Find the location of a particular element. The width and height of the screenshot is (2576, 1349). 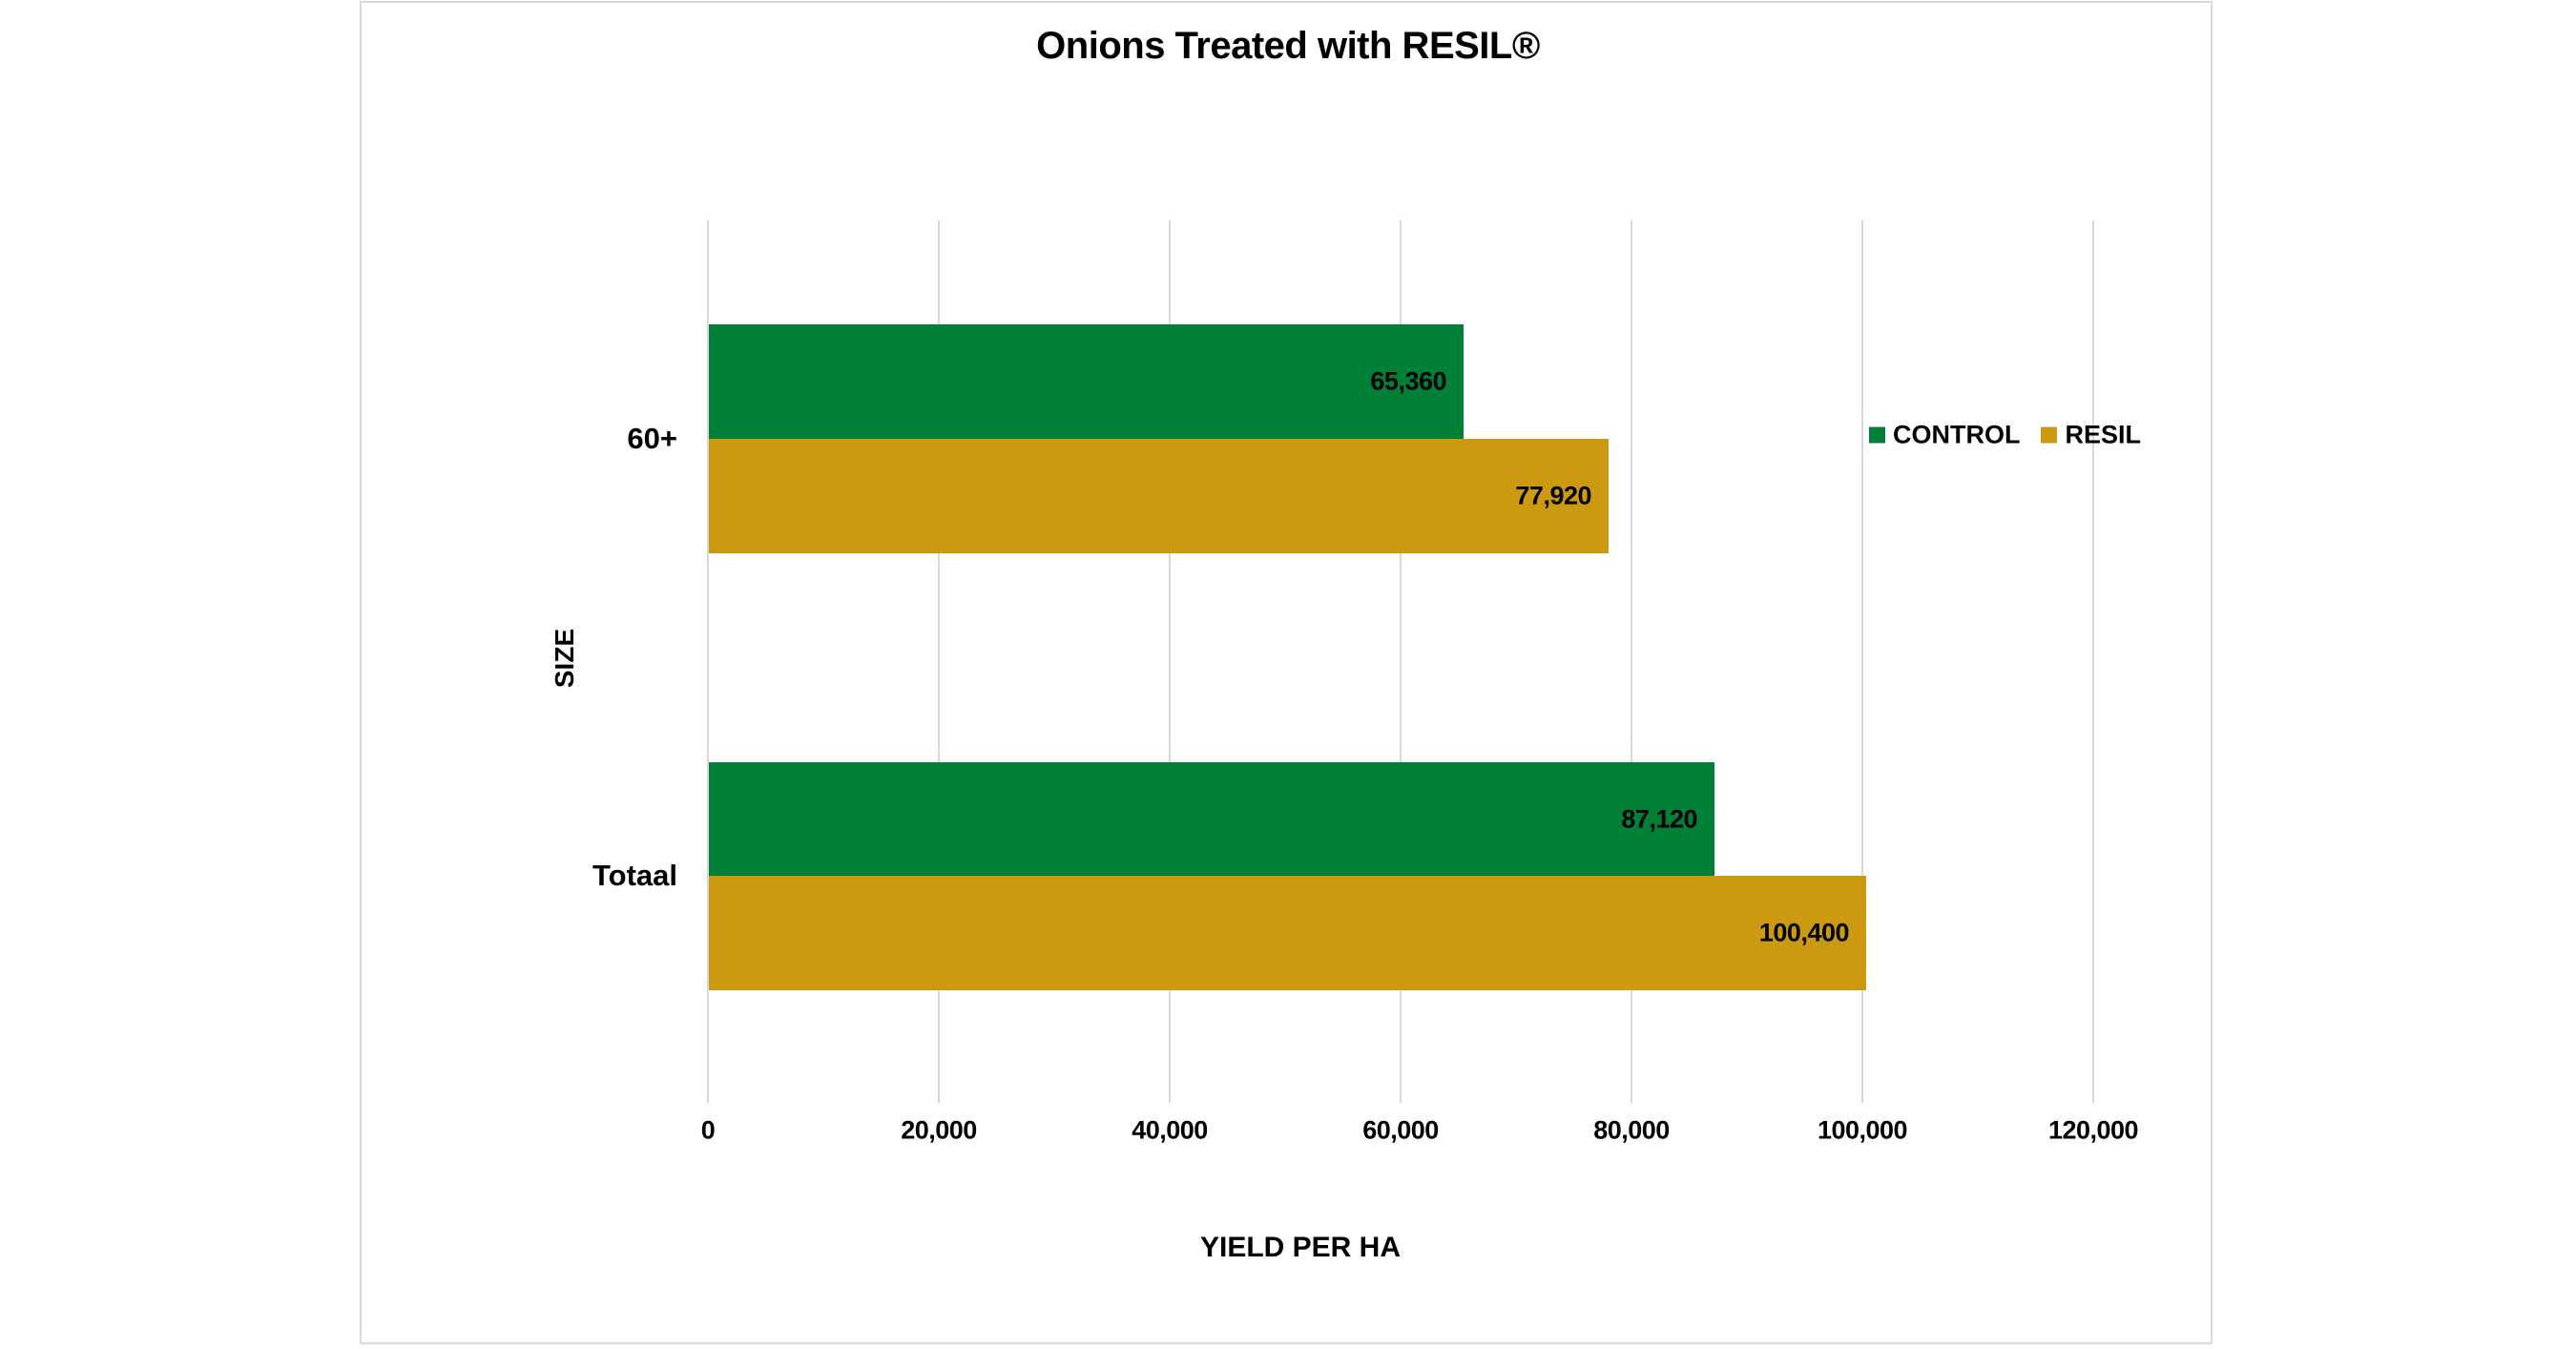

legend-label: CONTROL is located at coordinates (1957, 434).